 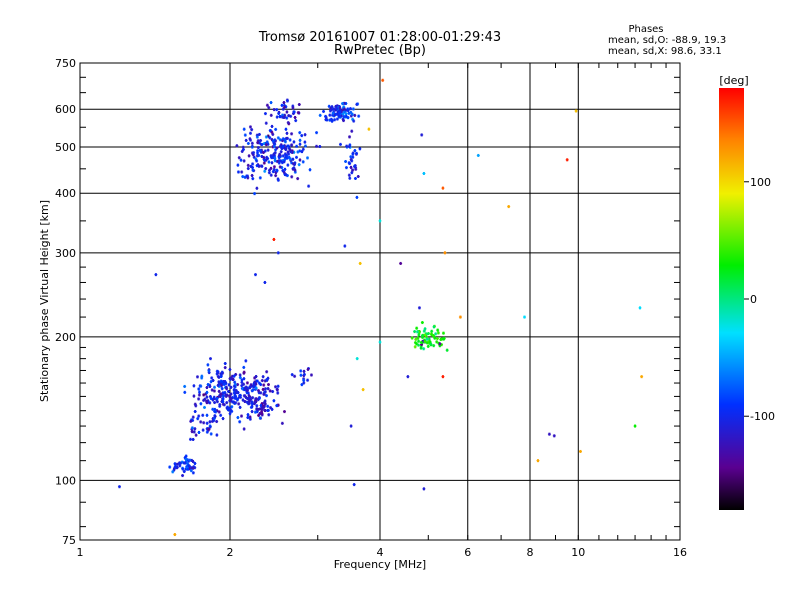 I want to click on colorbar, so click(x=731, y=299).